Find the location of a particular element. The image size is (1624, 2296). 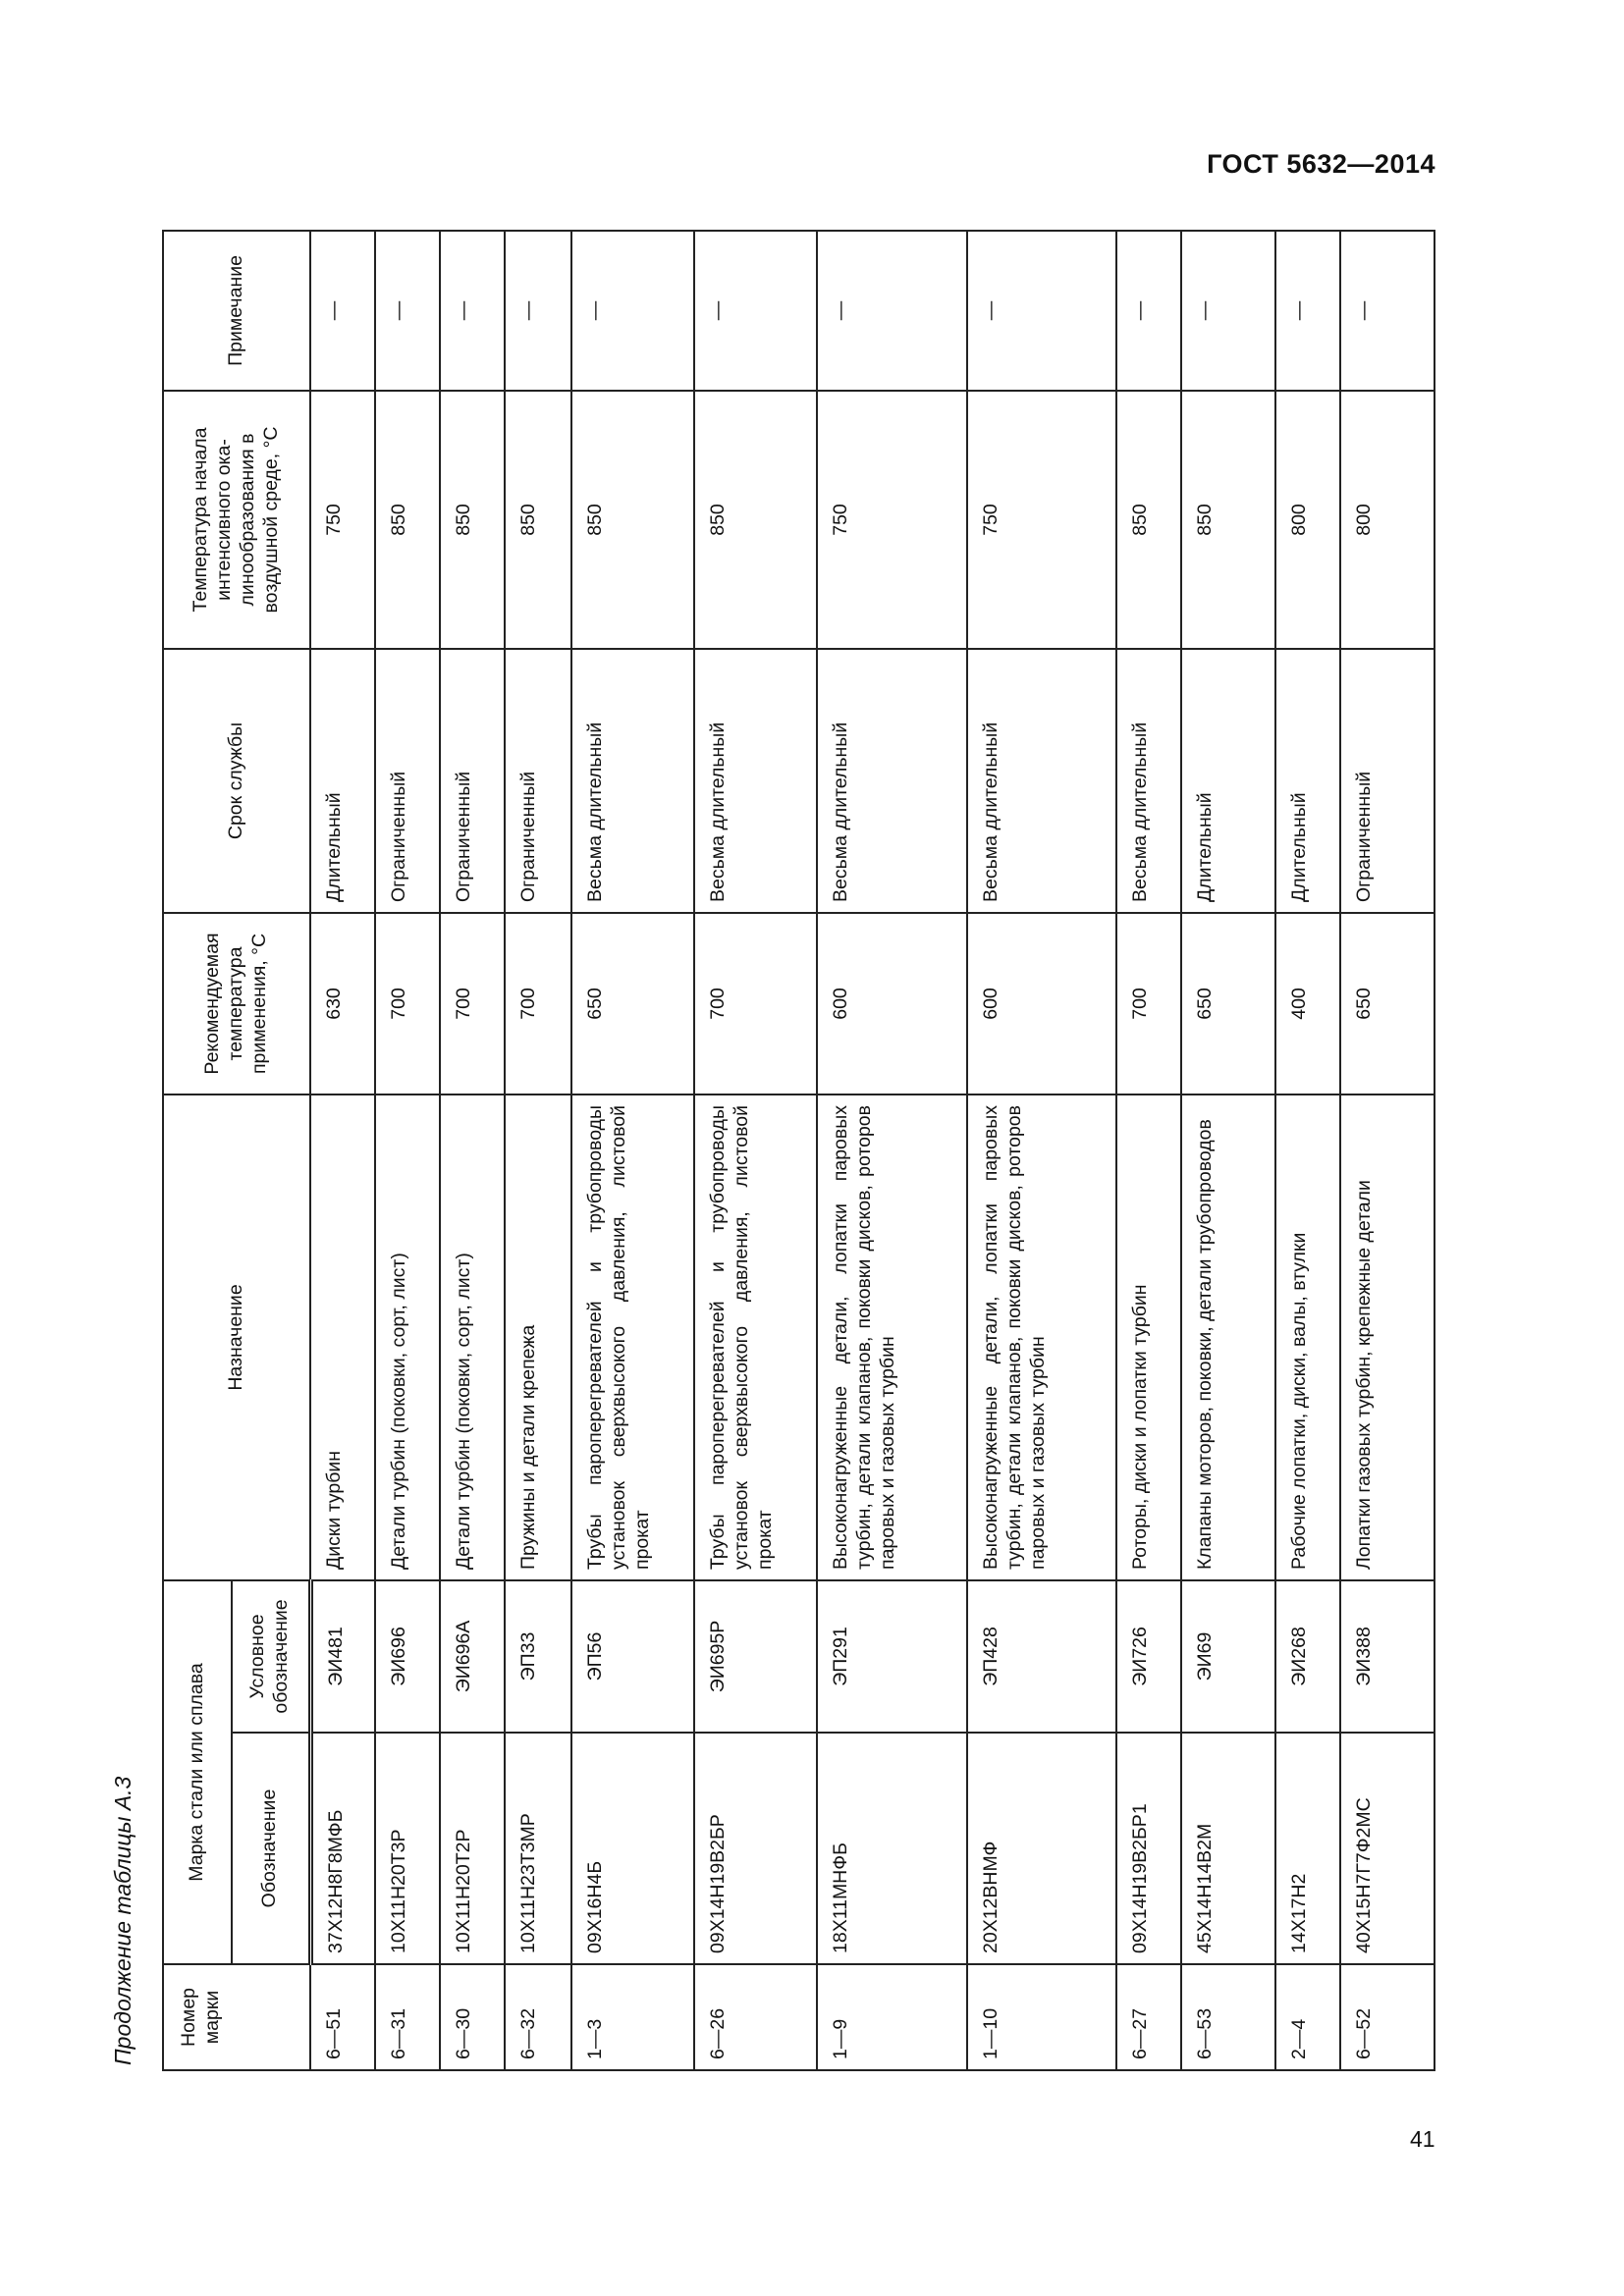

col-header-service-life: Срок службы is located at coordinates (236, 780).